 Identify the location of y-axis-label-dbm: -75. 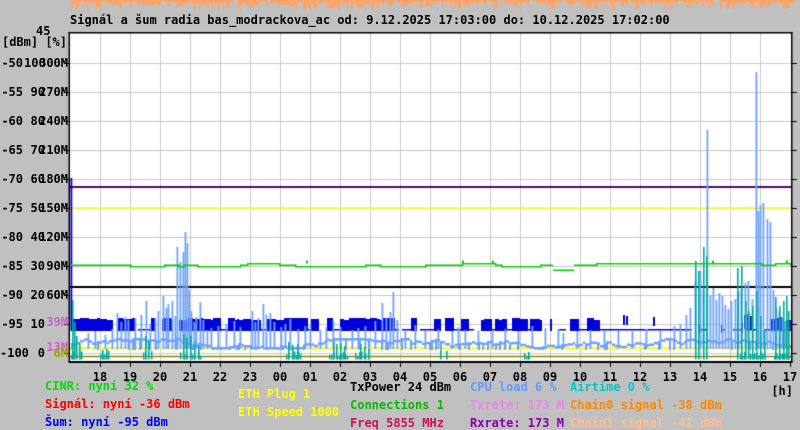
(12, 208).